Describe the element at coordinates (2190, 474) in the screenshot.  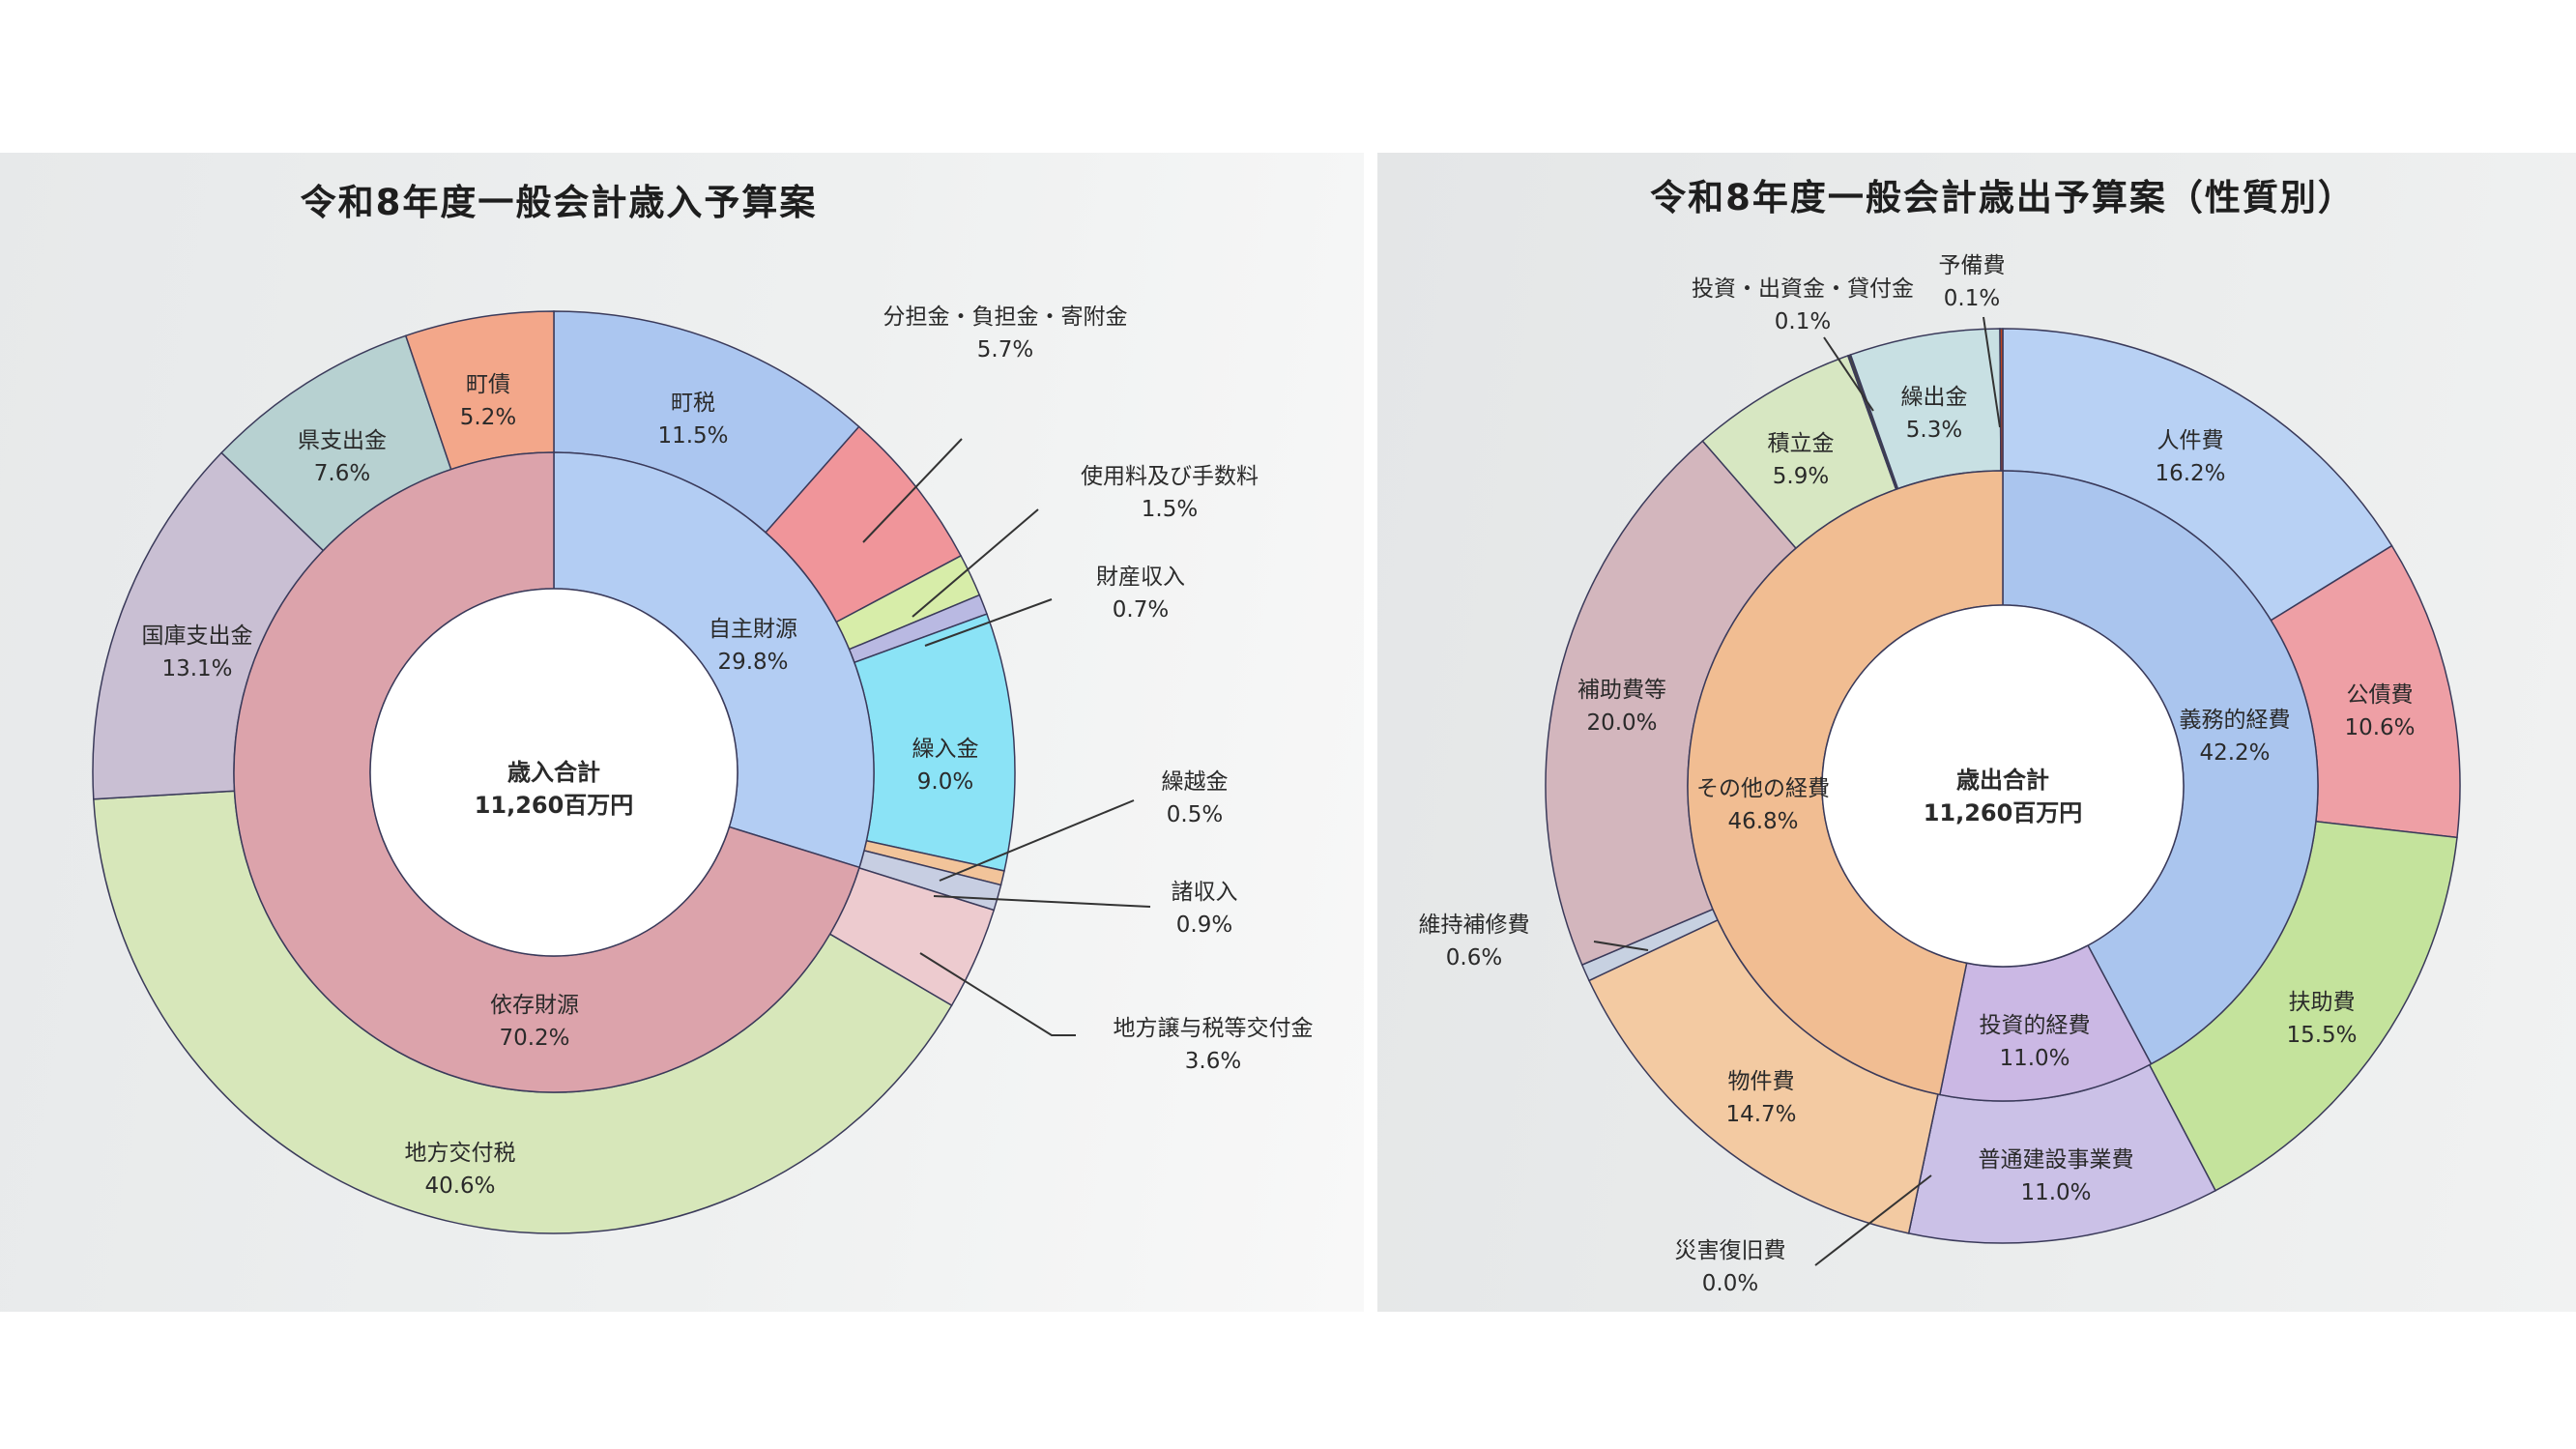
I see `segment-label-value: 16.2%` at that location.